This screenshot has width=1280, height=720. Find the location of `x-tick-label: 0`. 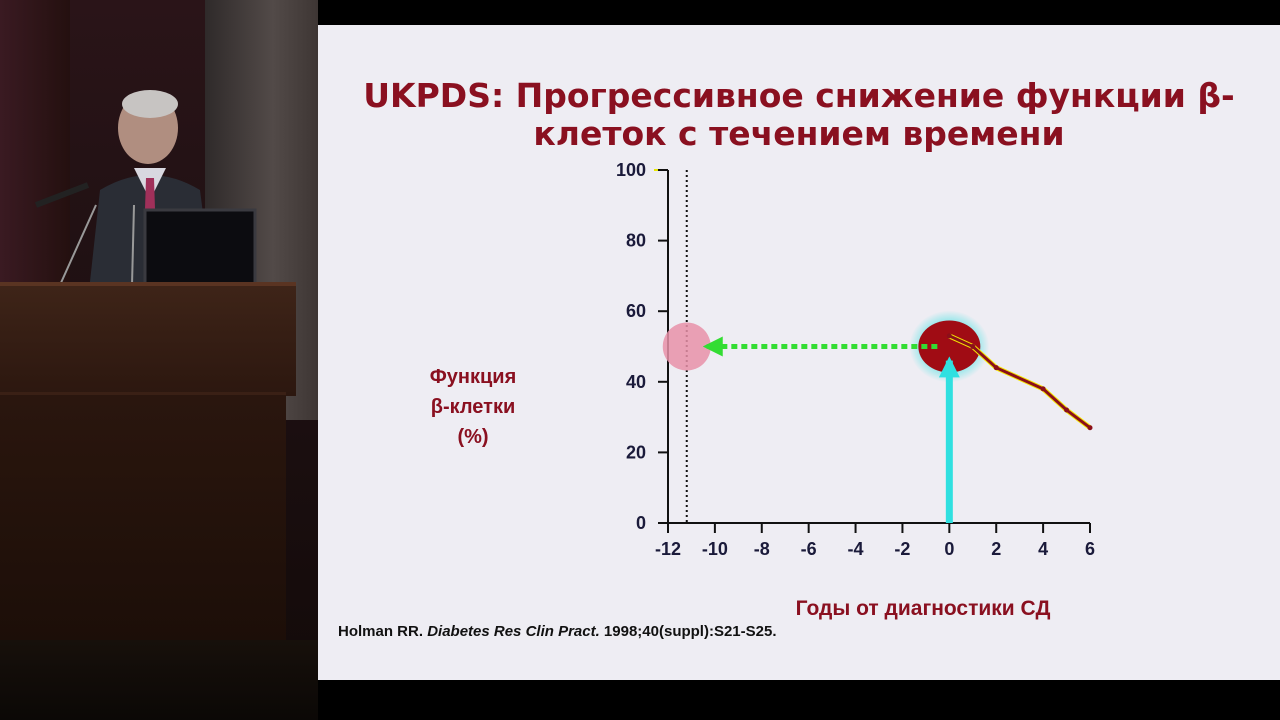

x-tick-label: 0 is located at coordinates (949, 549).